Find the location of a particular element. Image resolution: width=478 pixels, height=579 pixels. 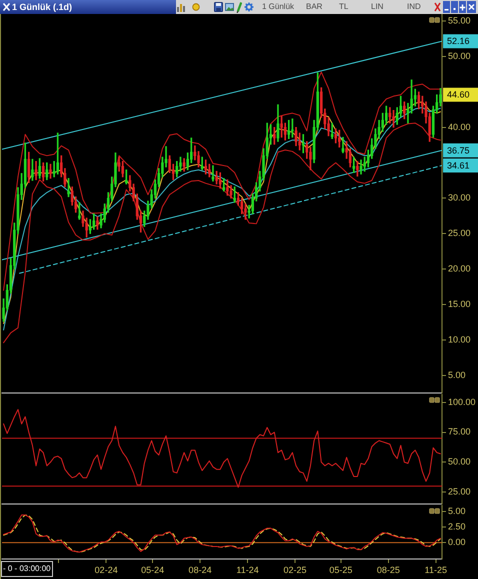

x-tick-label: 08-24 is located at coordinates (200, 569).